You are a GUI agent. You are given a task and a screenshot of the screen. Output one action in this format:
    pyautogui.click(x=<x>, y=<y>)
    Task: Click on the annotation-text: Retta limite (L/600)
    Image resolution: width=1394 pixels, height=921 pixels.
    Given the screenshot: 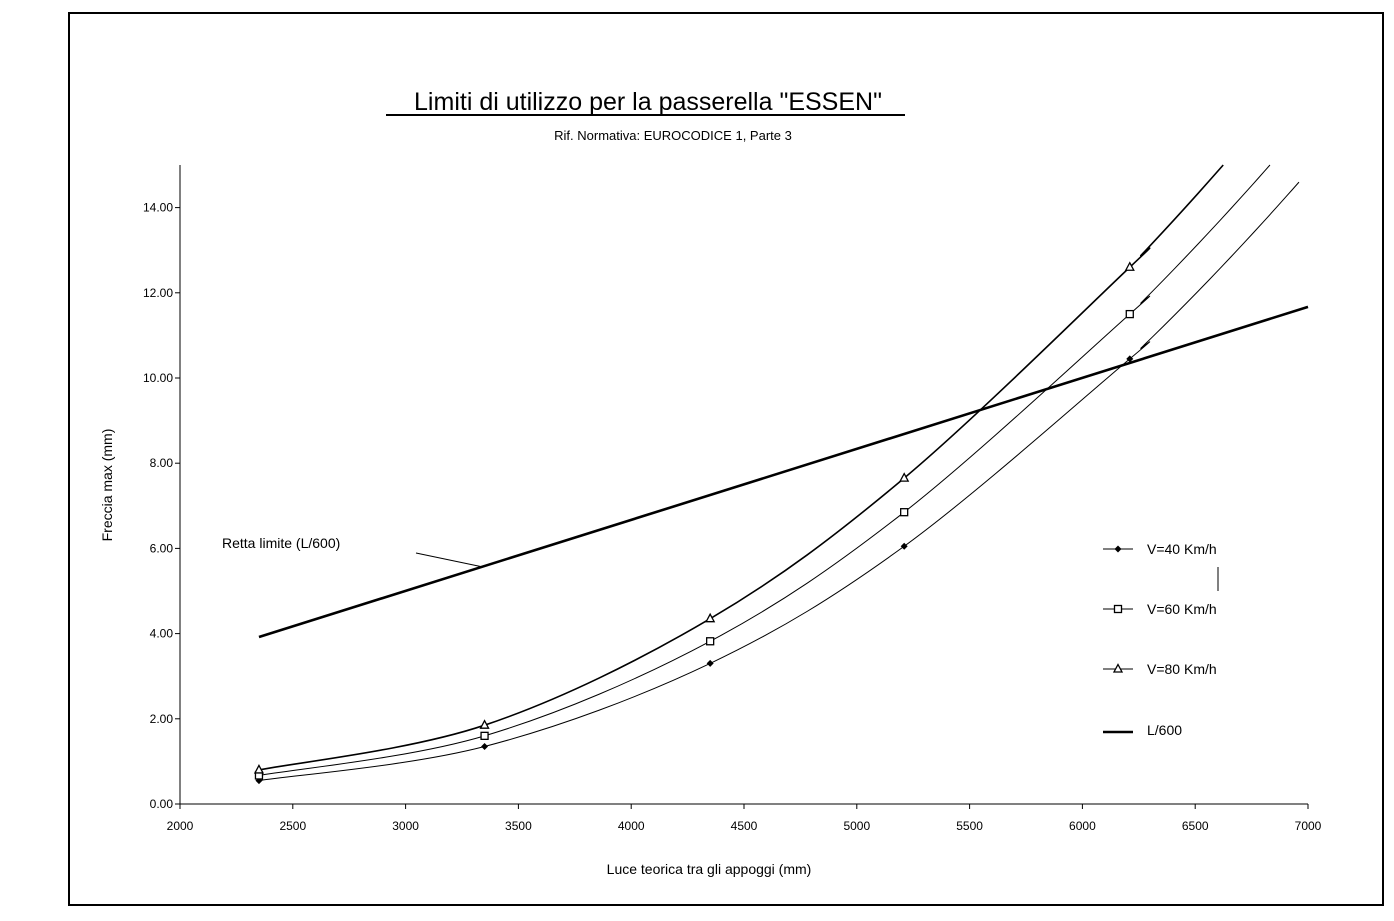 What is the action you would take?
    pyautogui.click(x=281, y=543)
    